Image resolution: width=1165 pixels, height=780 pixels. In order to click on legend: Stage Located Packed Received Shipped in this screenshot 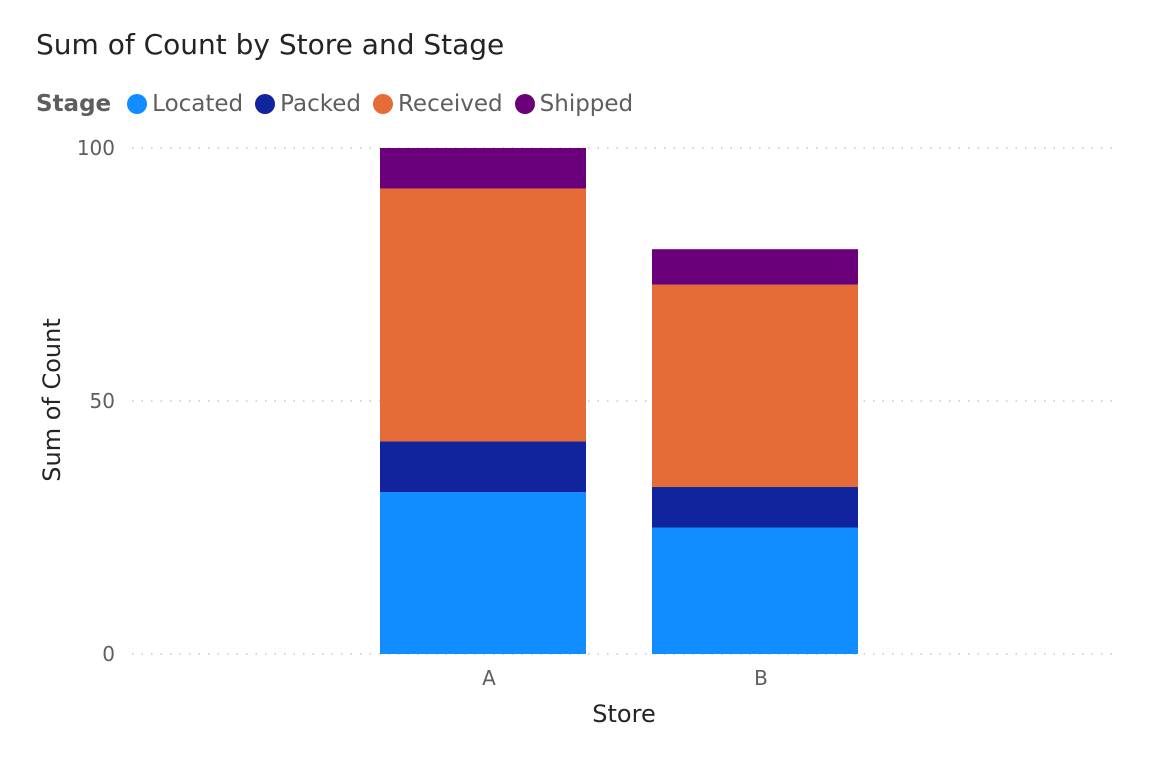, I will do `click(340, 104)`.